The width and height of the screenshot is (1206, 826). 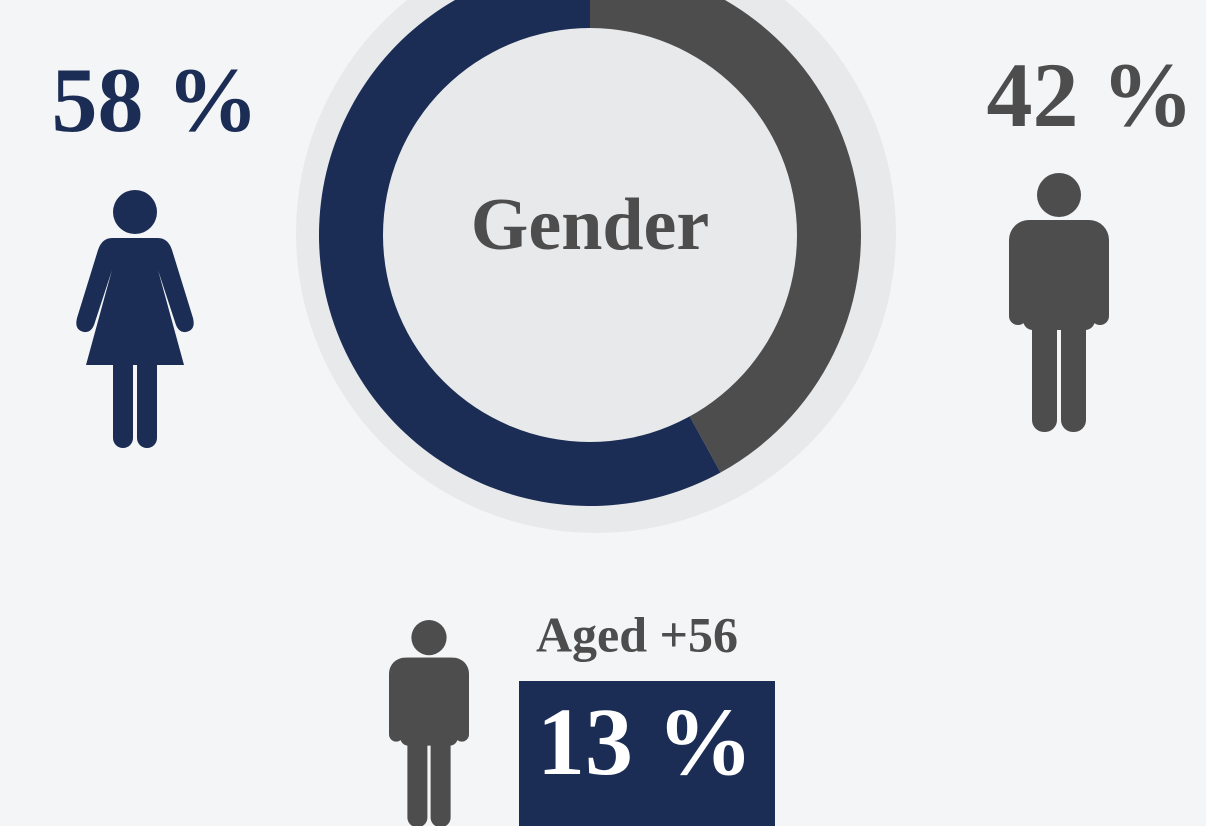 I want to click on annotation-label: Aged +56, so click(x=637, y=634).